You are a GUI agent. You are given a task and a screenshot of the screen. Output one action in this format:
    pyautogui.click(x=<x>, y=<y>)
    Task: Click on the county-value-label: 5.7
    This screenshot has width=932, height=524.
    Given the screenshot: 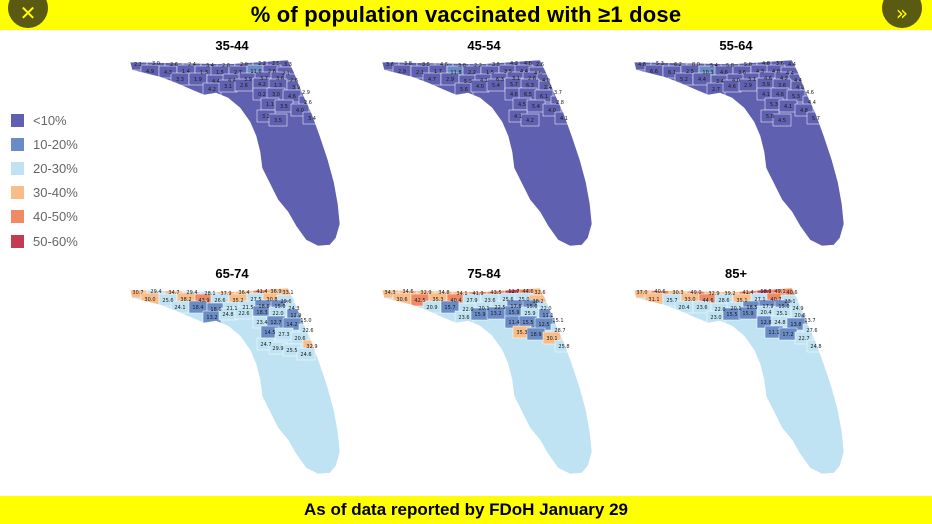 What is the action you would take?
    pyautogui.click(x=816, y=119)
    